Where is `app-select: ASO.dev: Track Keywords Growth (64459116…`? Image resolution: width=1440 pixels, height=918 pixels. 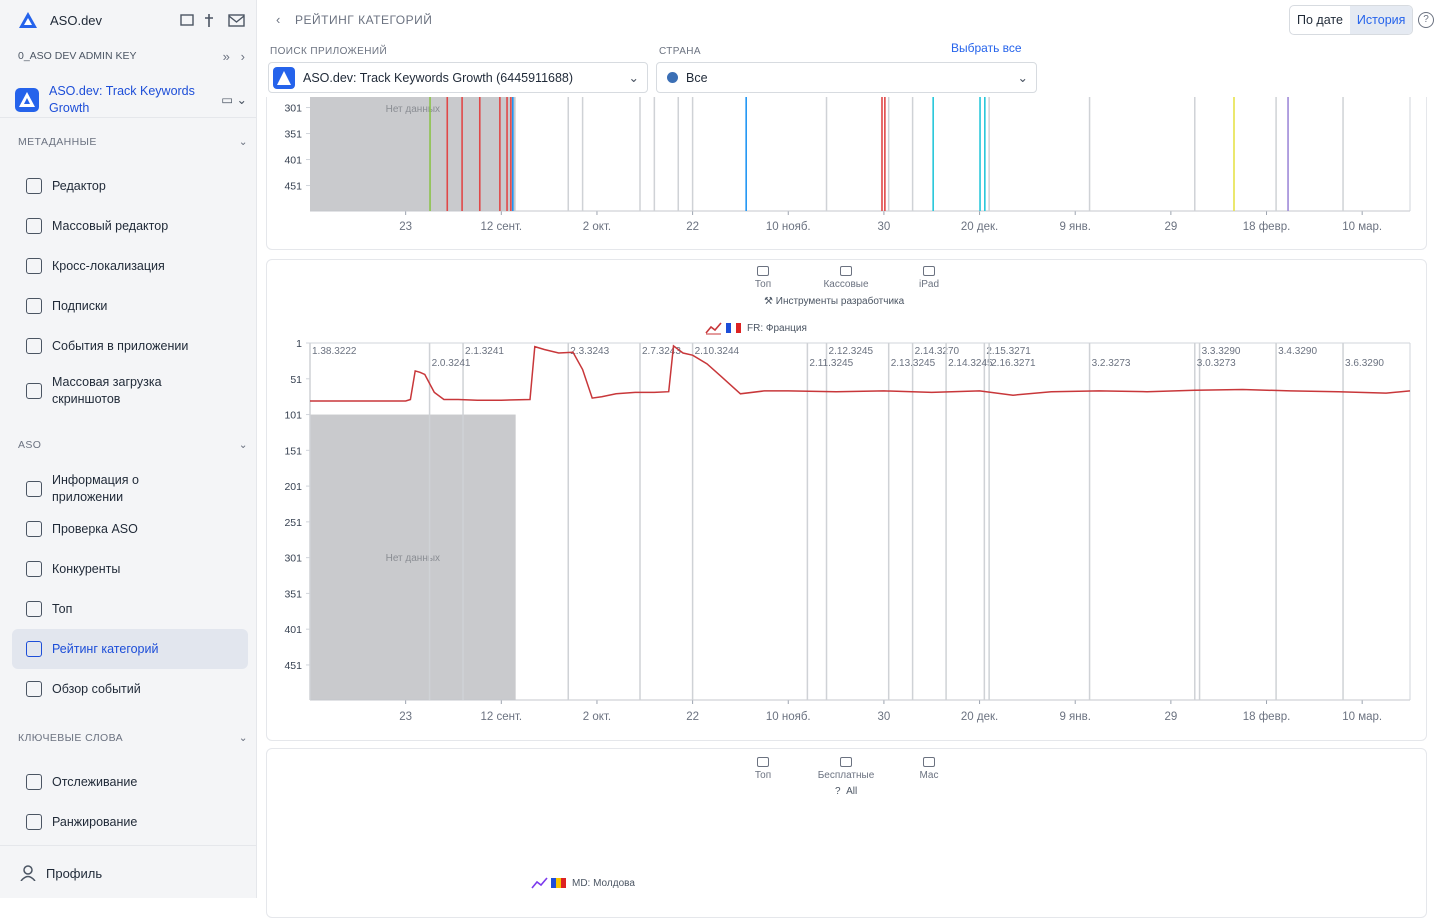
app-select: ASO.dev: Track Keywords Growth (64459116… is located at coordinates (458, 77).